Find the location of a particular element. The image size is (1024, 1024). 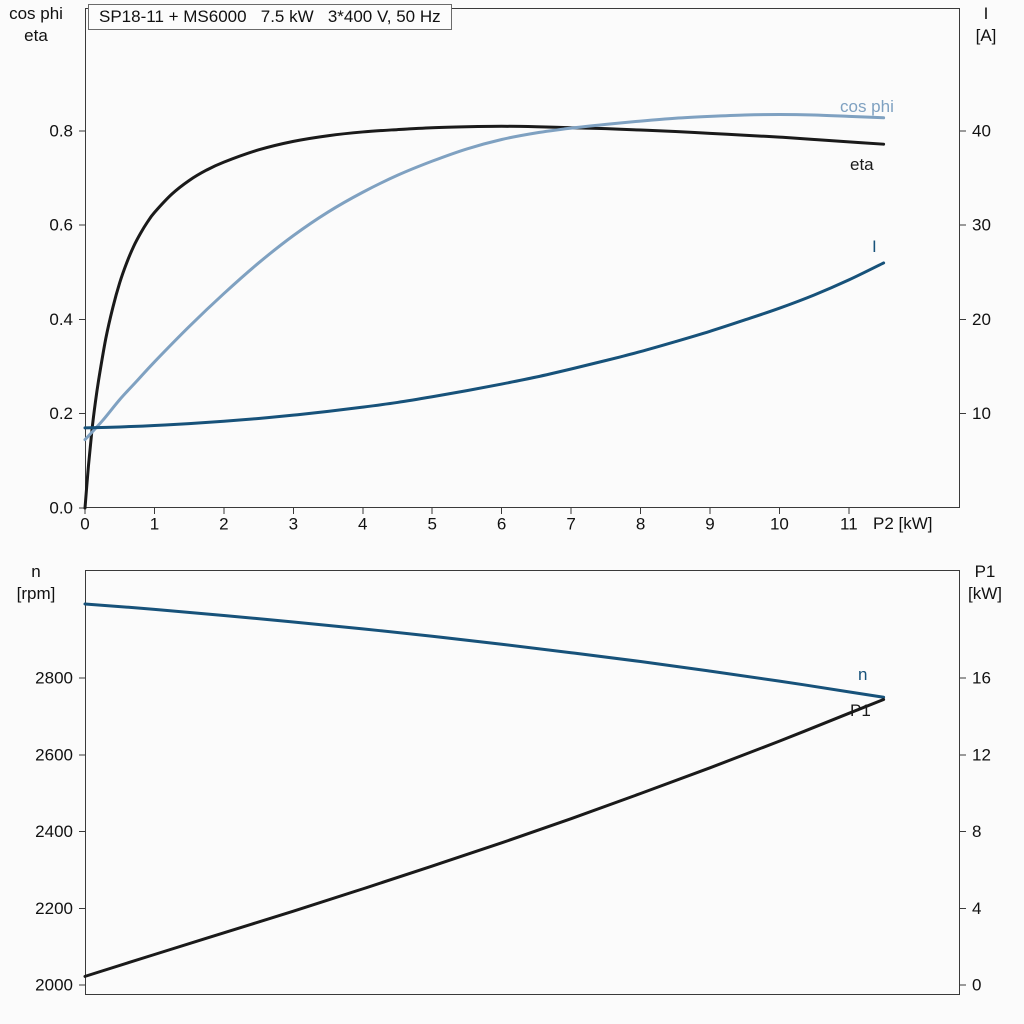

y-left-tick-label: 0.4 is located at coordinates (61, 319).